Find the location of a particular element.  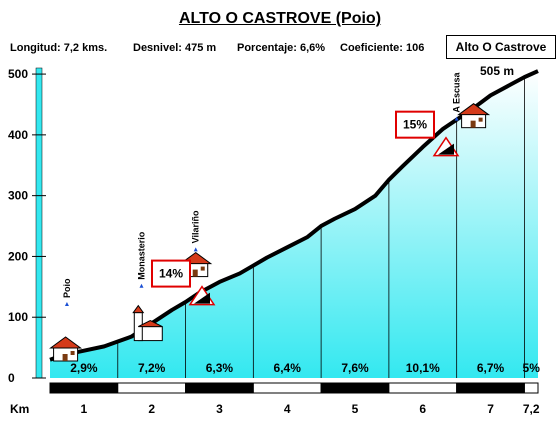

segment-gradient-label: 7,6% is located at coordinates (355, 368).